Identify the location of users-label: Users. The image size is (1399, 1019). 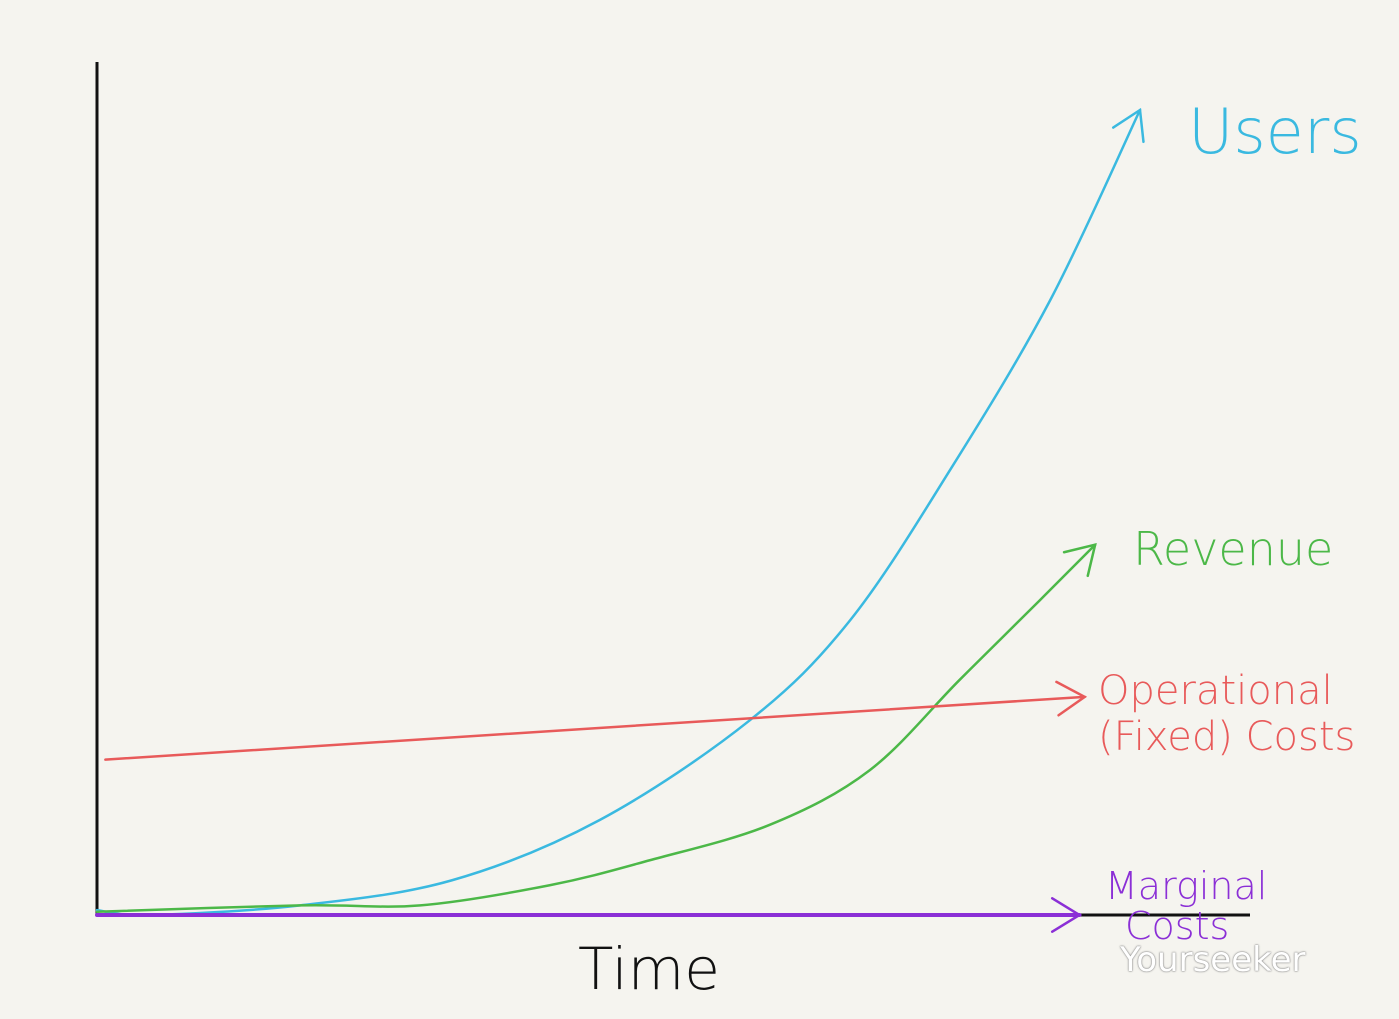
(1275, 131).